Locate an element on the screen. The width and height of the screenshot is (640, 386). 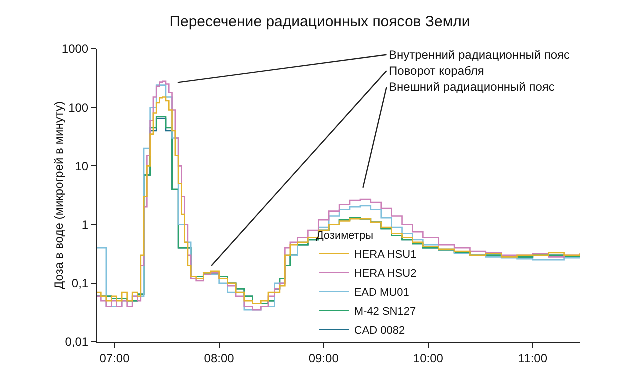
legend-label: M-42 SN127 is located at coordinates (385, 312).